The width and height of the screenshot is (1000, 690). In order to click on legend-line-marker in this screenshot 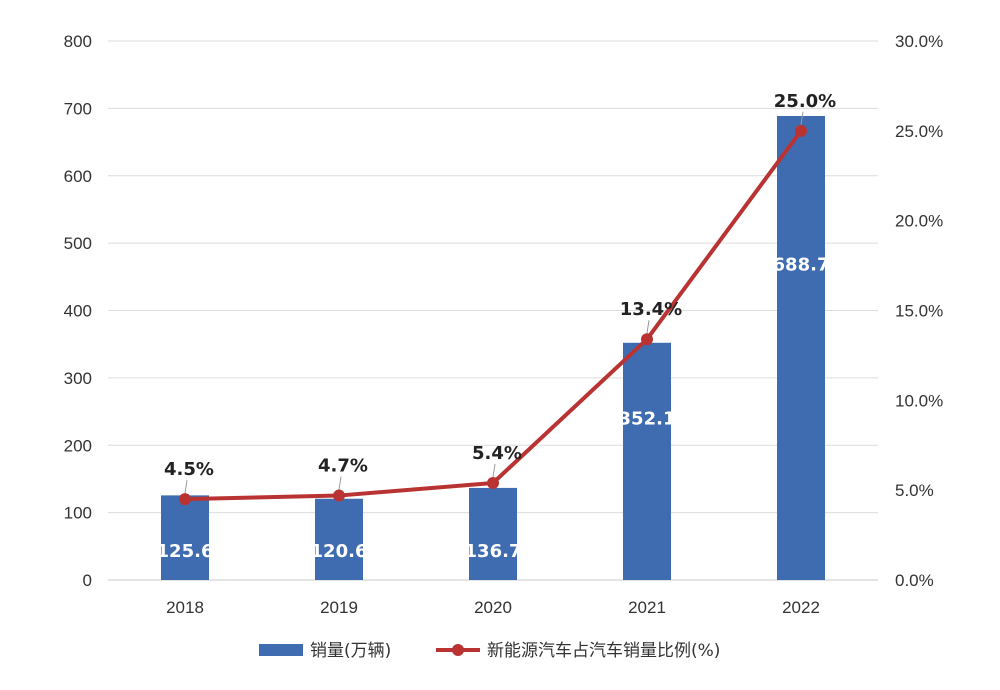, I will do `click(458, 650)`.